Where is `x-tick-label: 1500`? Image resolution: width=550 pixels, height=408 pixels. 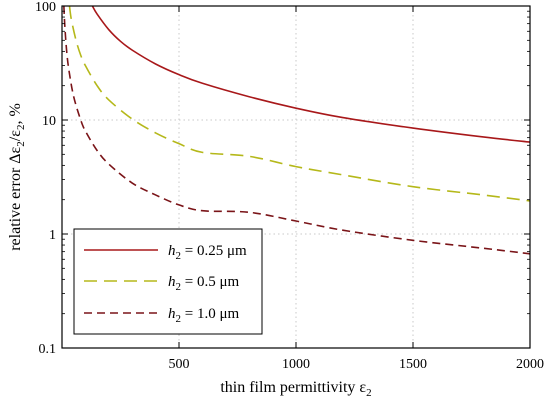
x-tick-label: 1500 is located at coordinates (413, 364).